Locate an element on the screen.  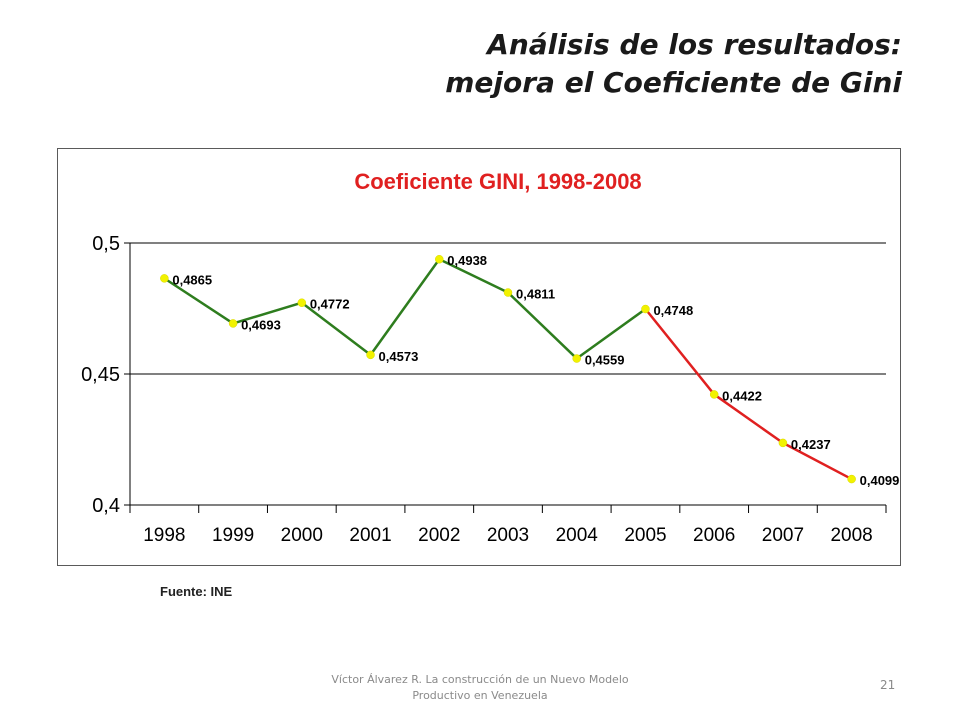
x-tick-label: 2004 is located at coordinates (577, 535).